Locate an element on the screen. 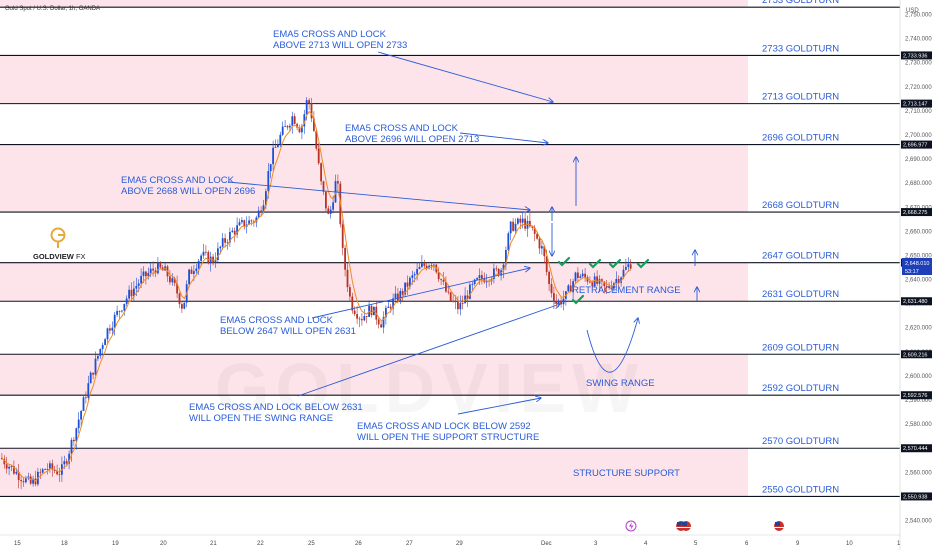 This screenshot has height=550, width=932. time-tick-27: 27 is located at coordinates (409, 544).